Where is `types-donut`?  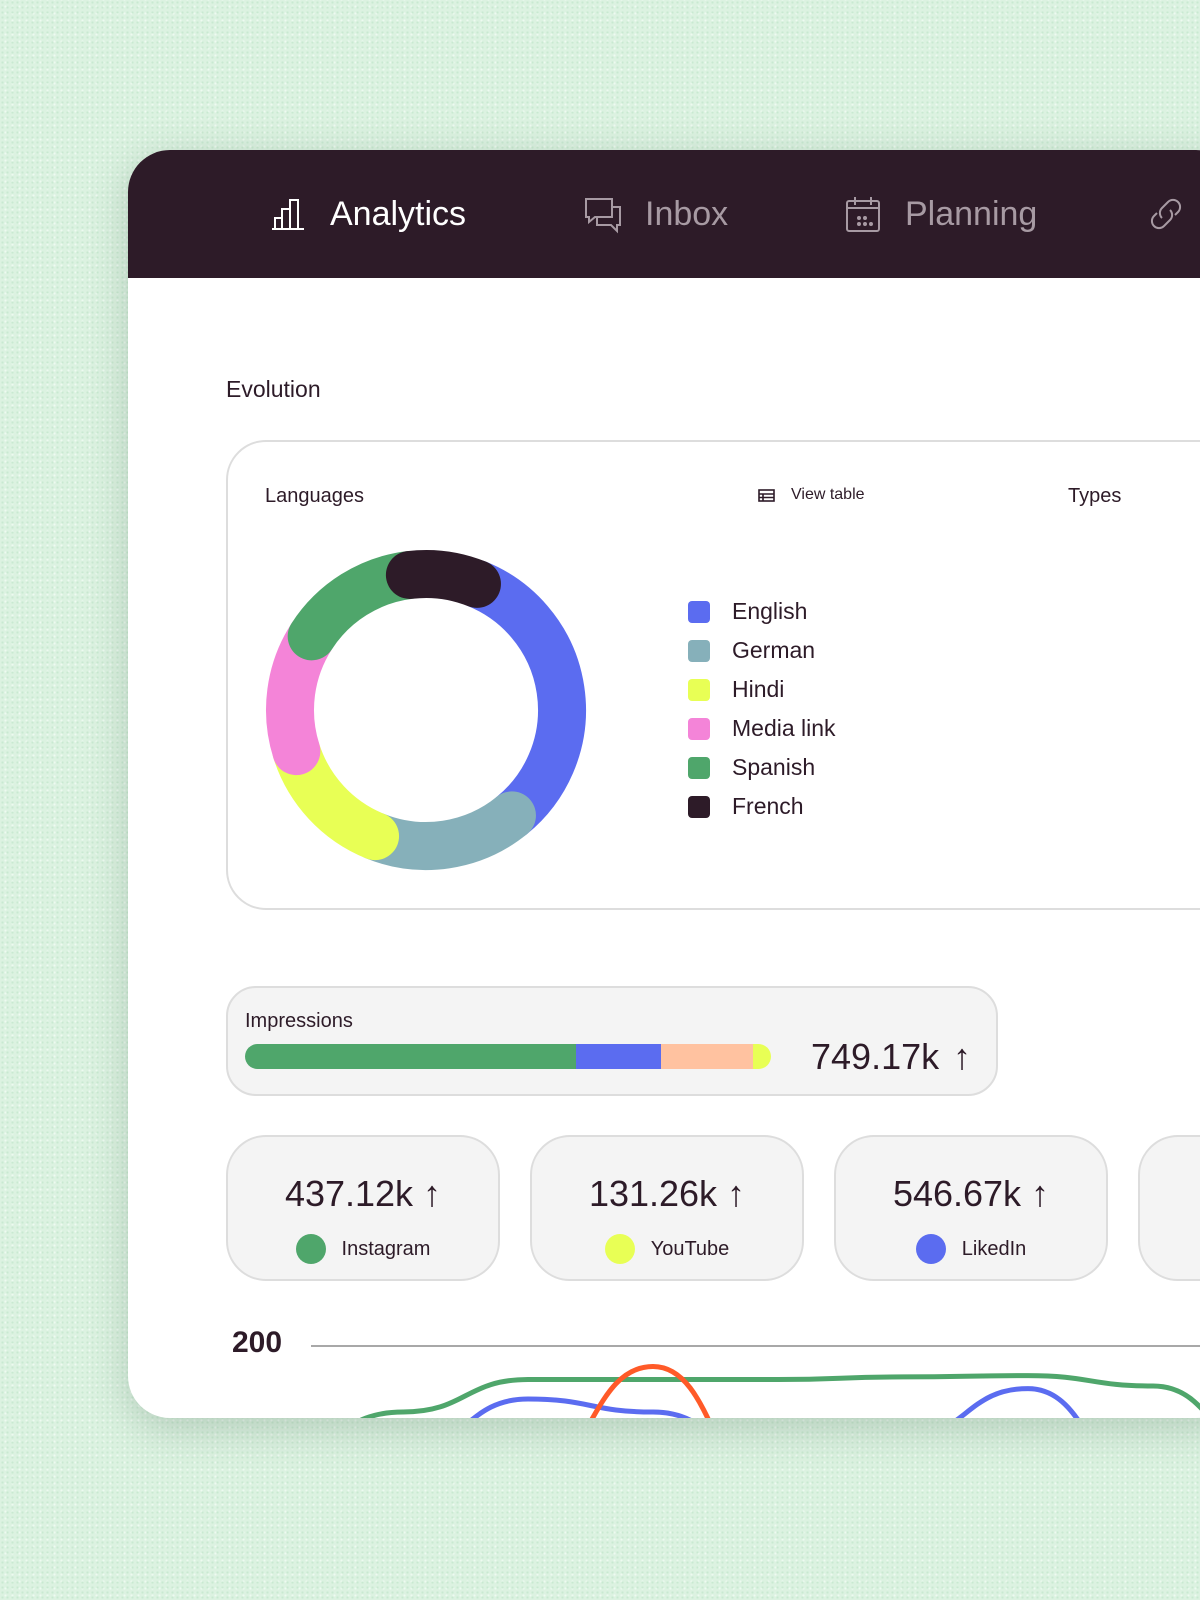
types-donut is located at coordinates (1114, 675).